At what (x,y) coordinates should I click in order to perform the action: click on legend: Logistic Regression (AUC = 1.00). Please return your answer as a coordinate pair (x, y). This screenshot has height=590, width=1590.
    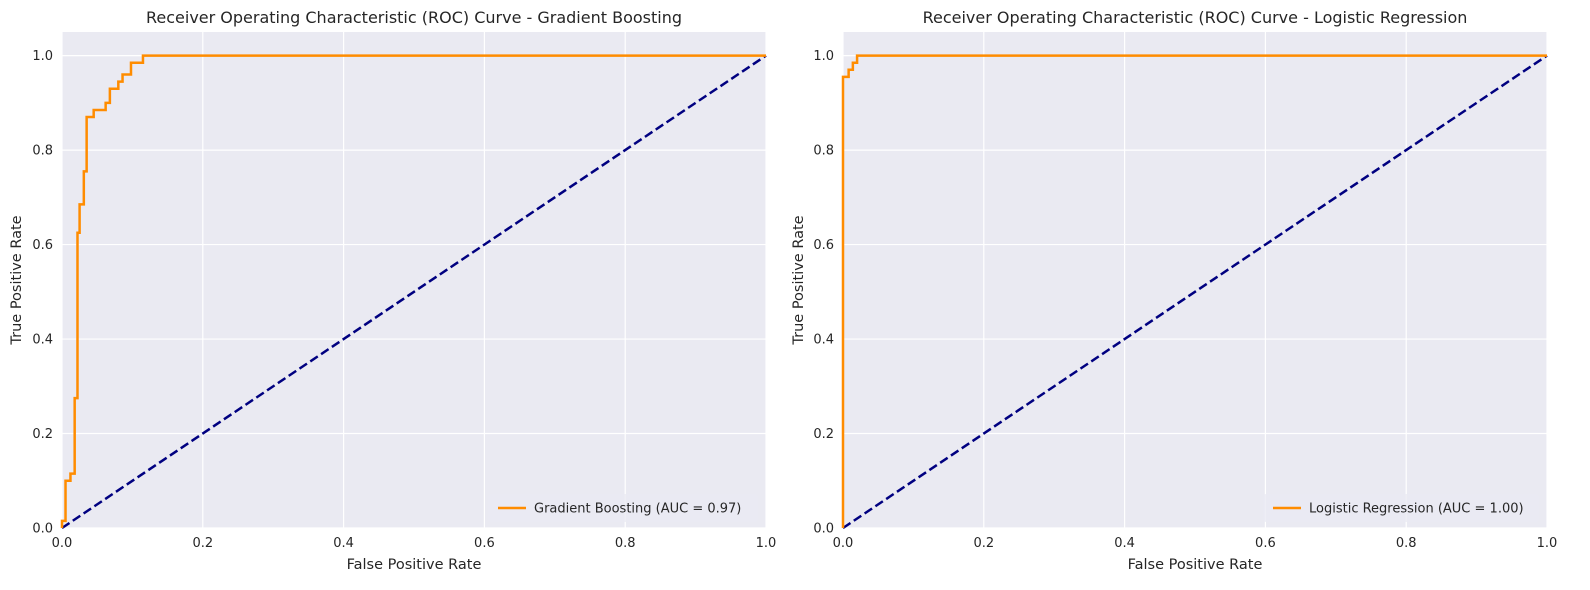
    Looking at the image, I should click on (1401, 508).